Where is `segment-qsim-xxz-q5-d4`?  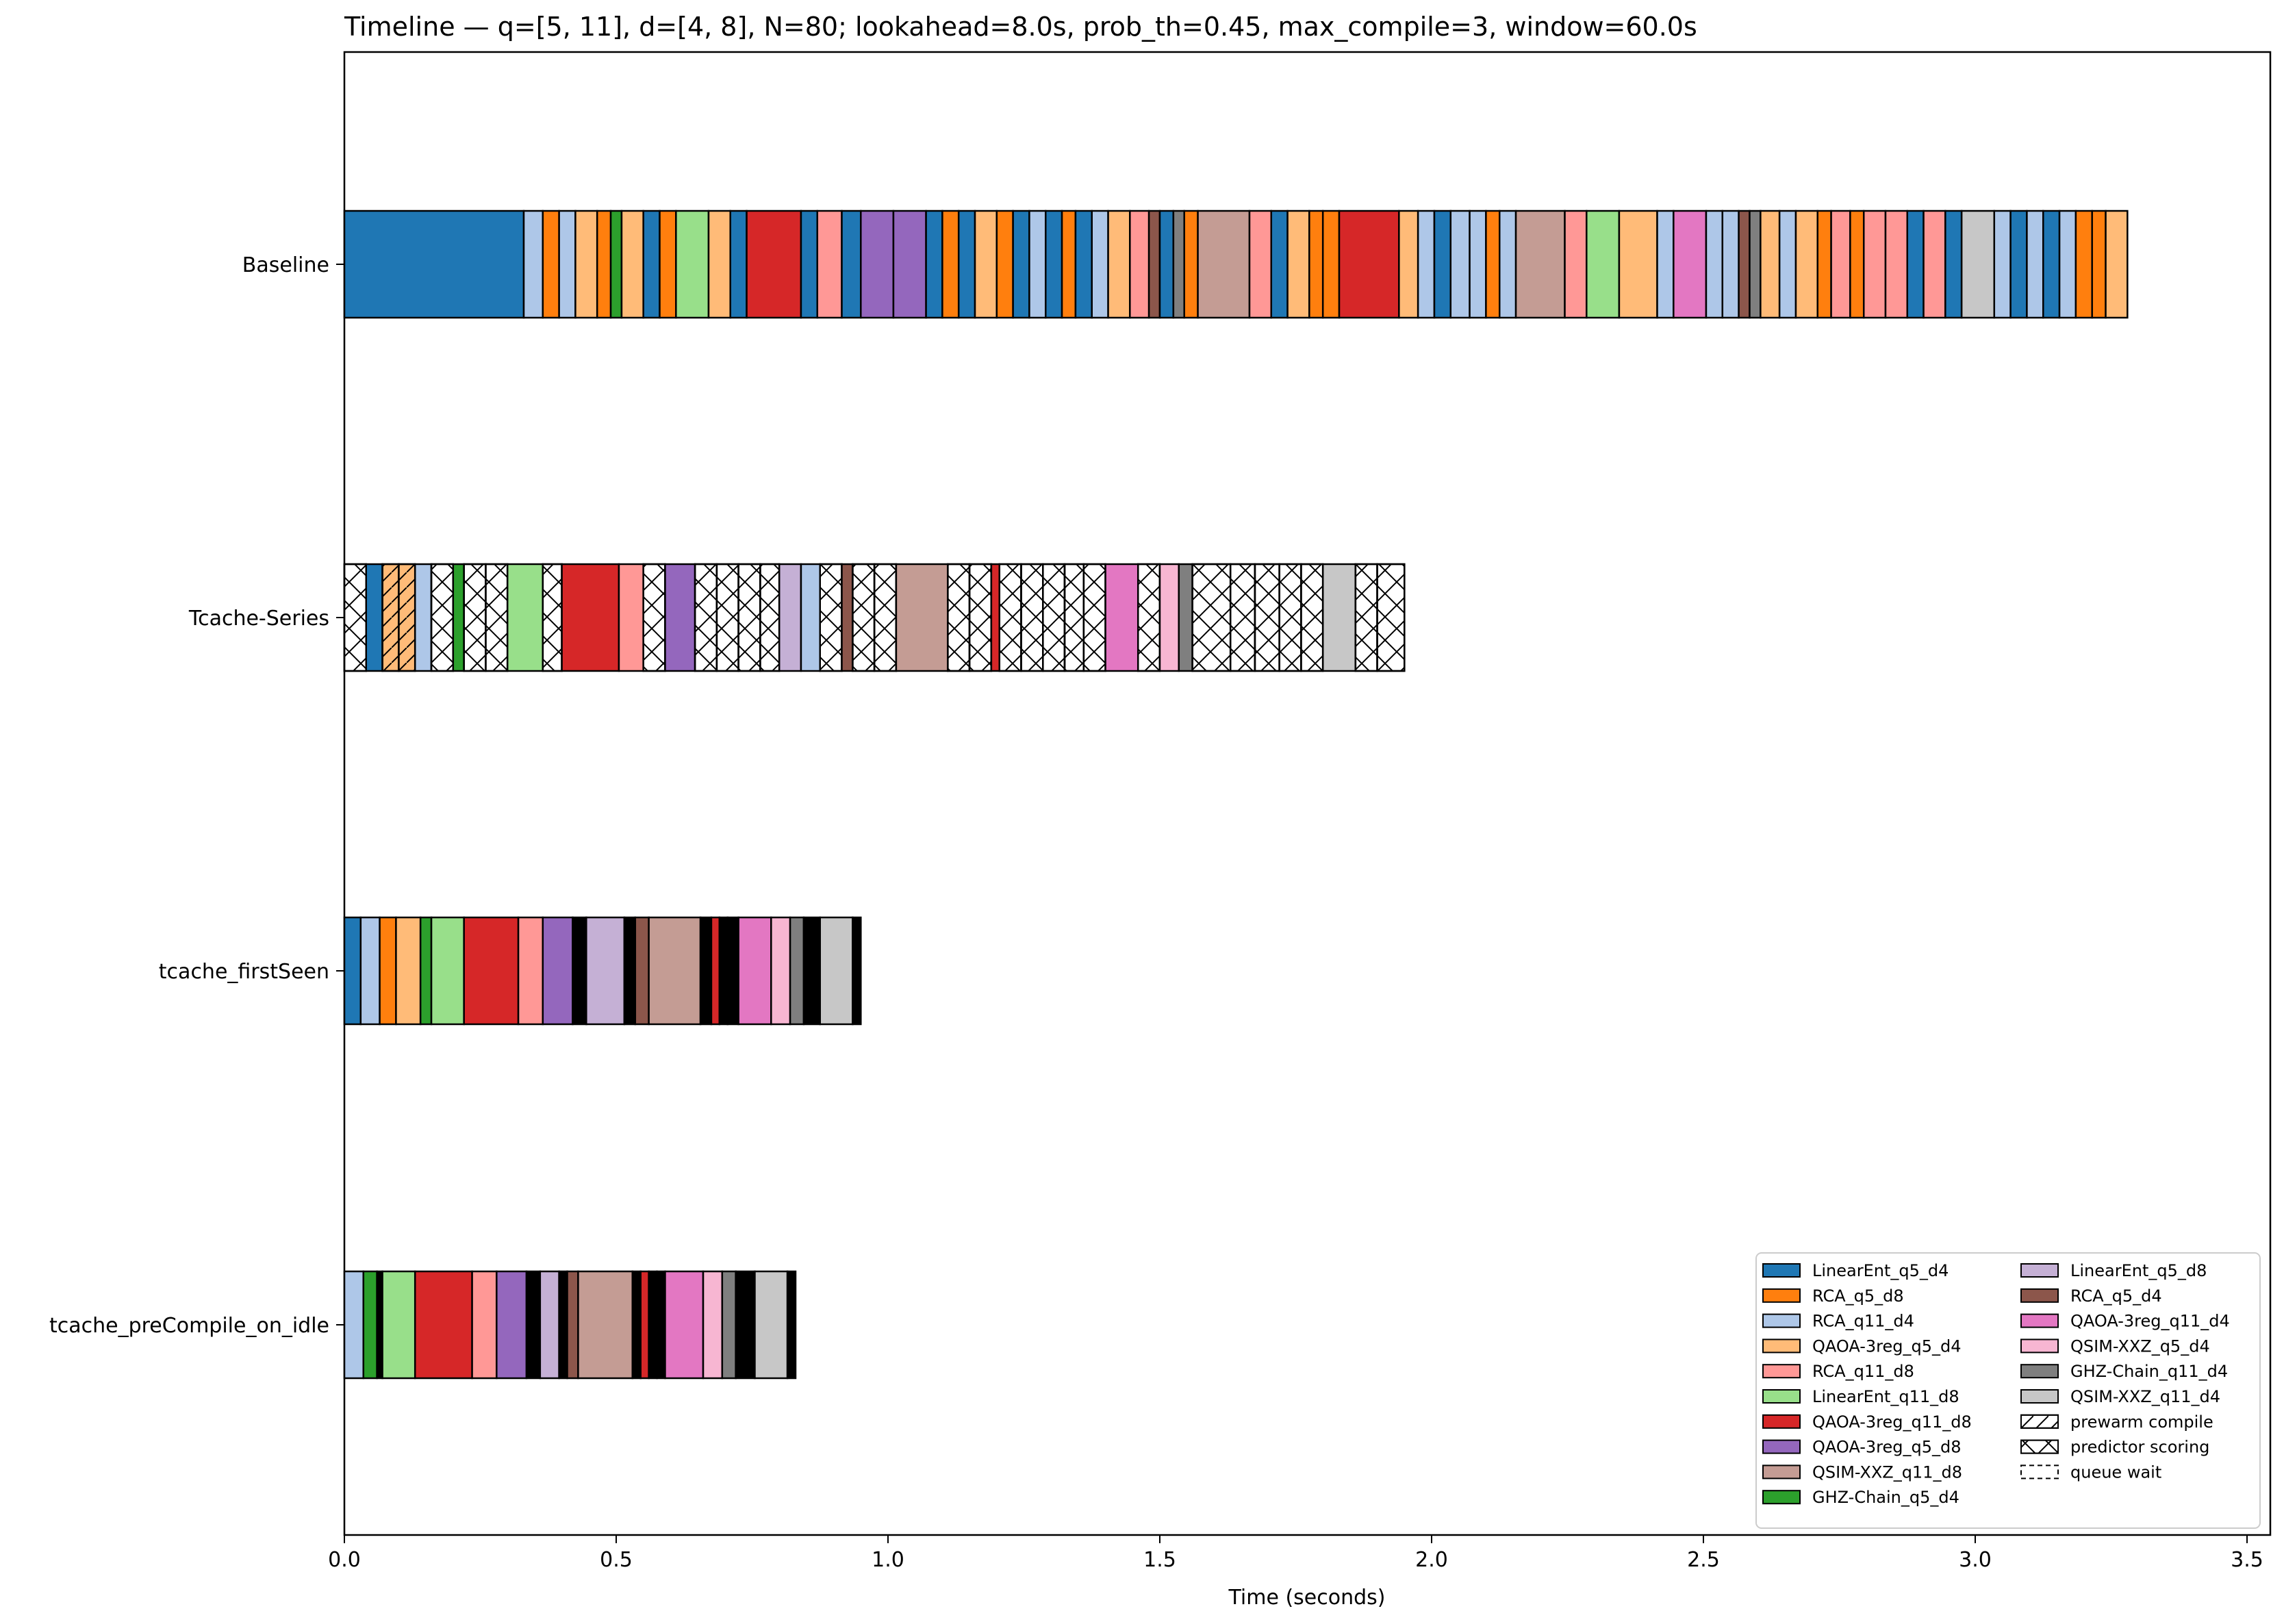 segment-qsim-xxz-q5-d4 is located at coordinates (1169, 617).